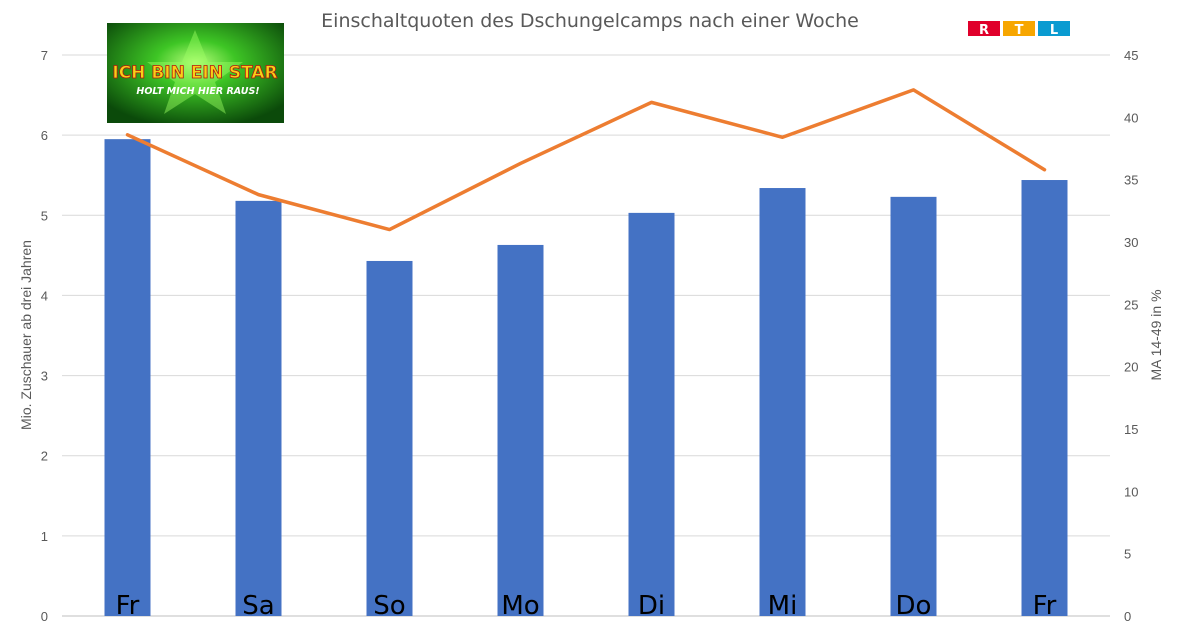  I want to click on right-axis-label: MA 14-49 in %, so click(1156, 334).